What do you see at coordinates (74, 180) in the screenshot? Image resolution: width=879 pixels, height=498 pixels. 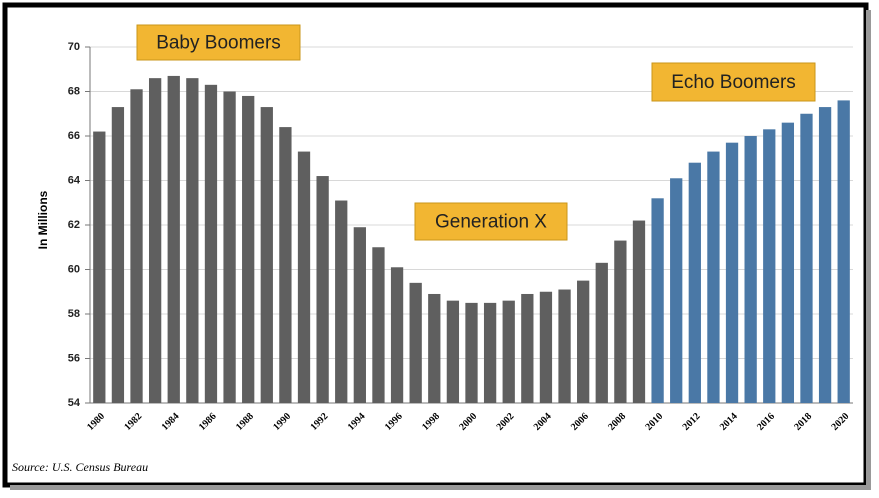 I see `y-tick-label: 64` at bounding box center [74, 180].